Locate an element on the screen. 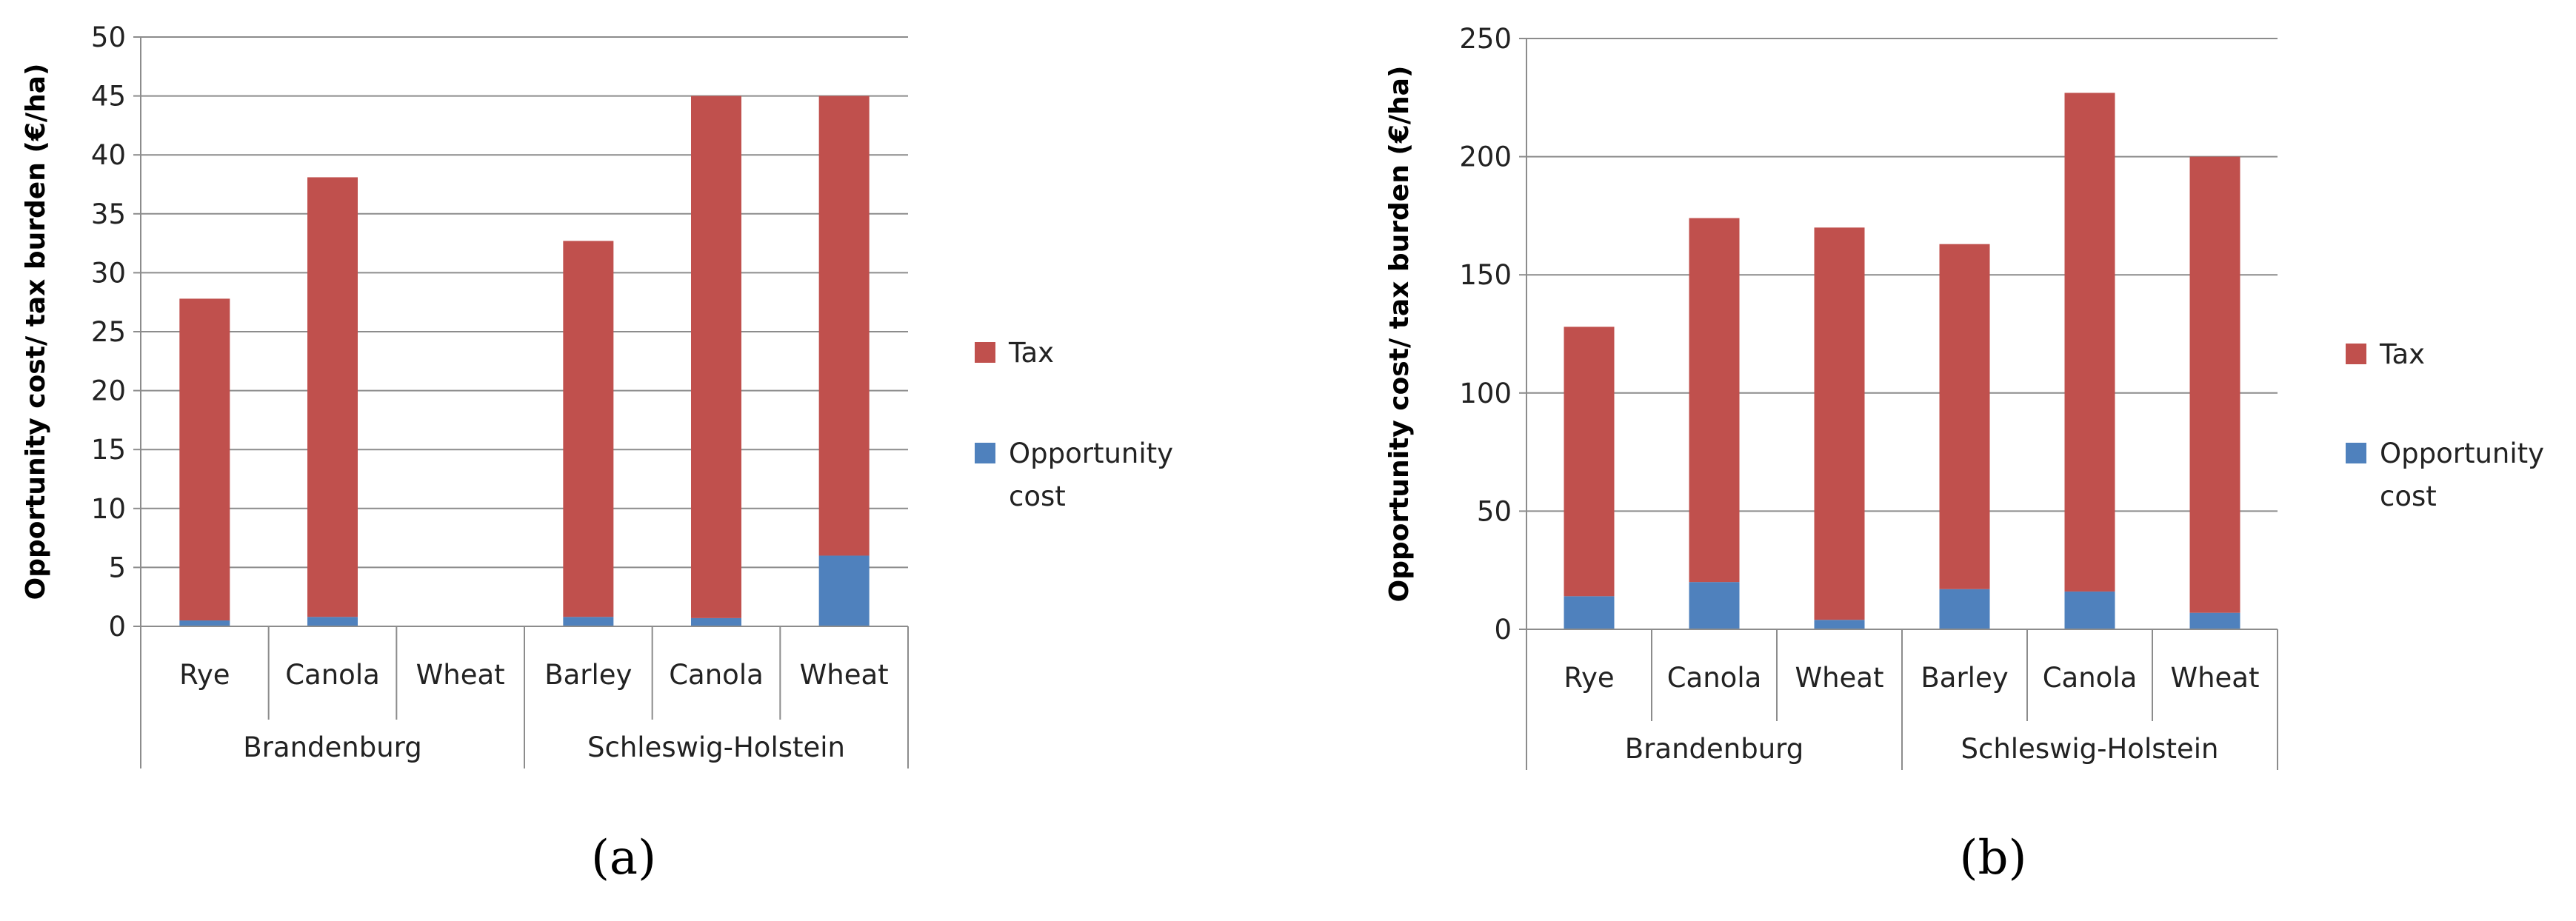  y-tick-label: 45 is located at coordinates (108, 97).